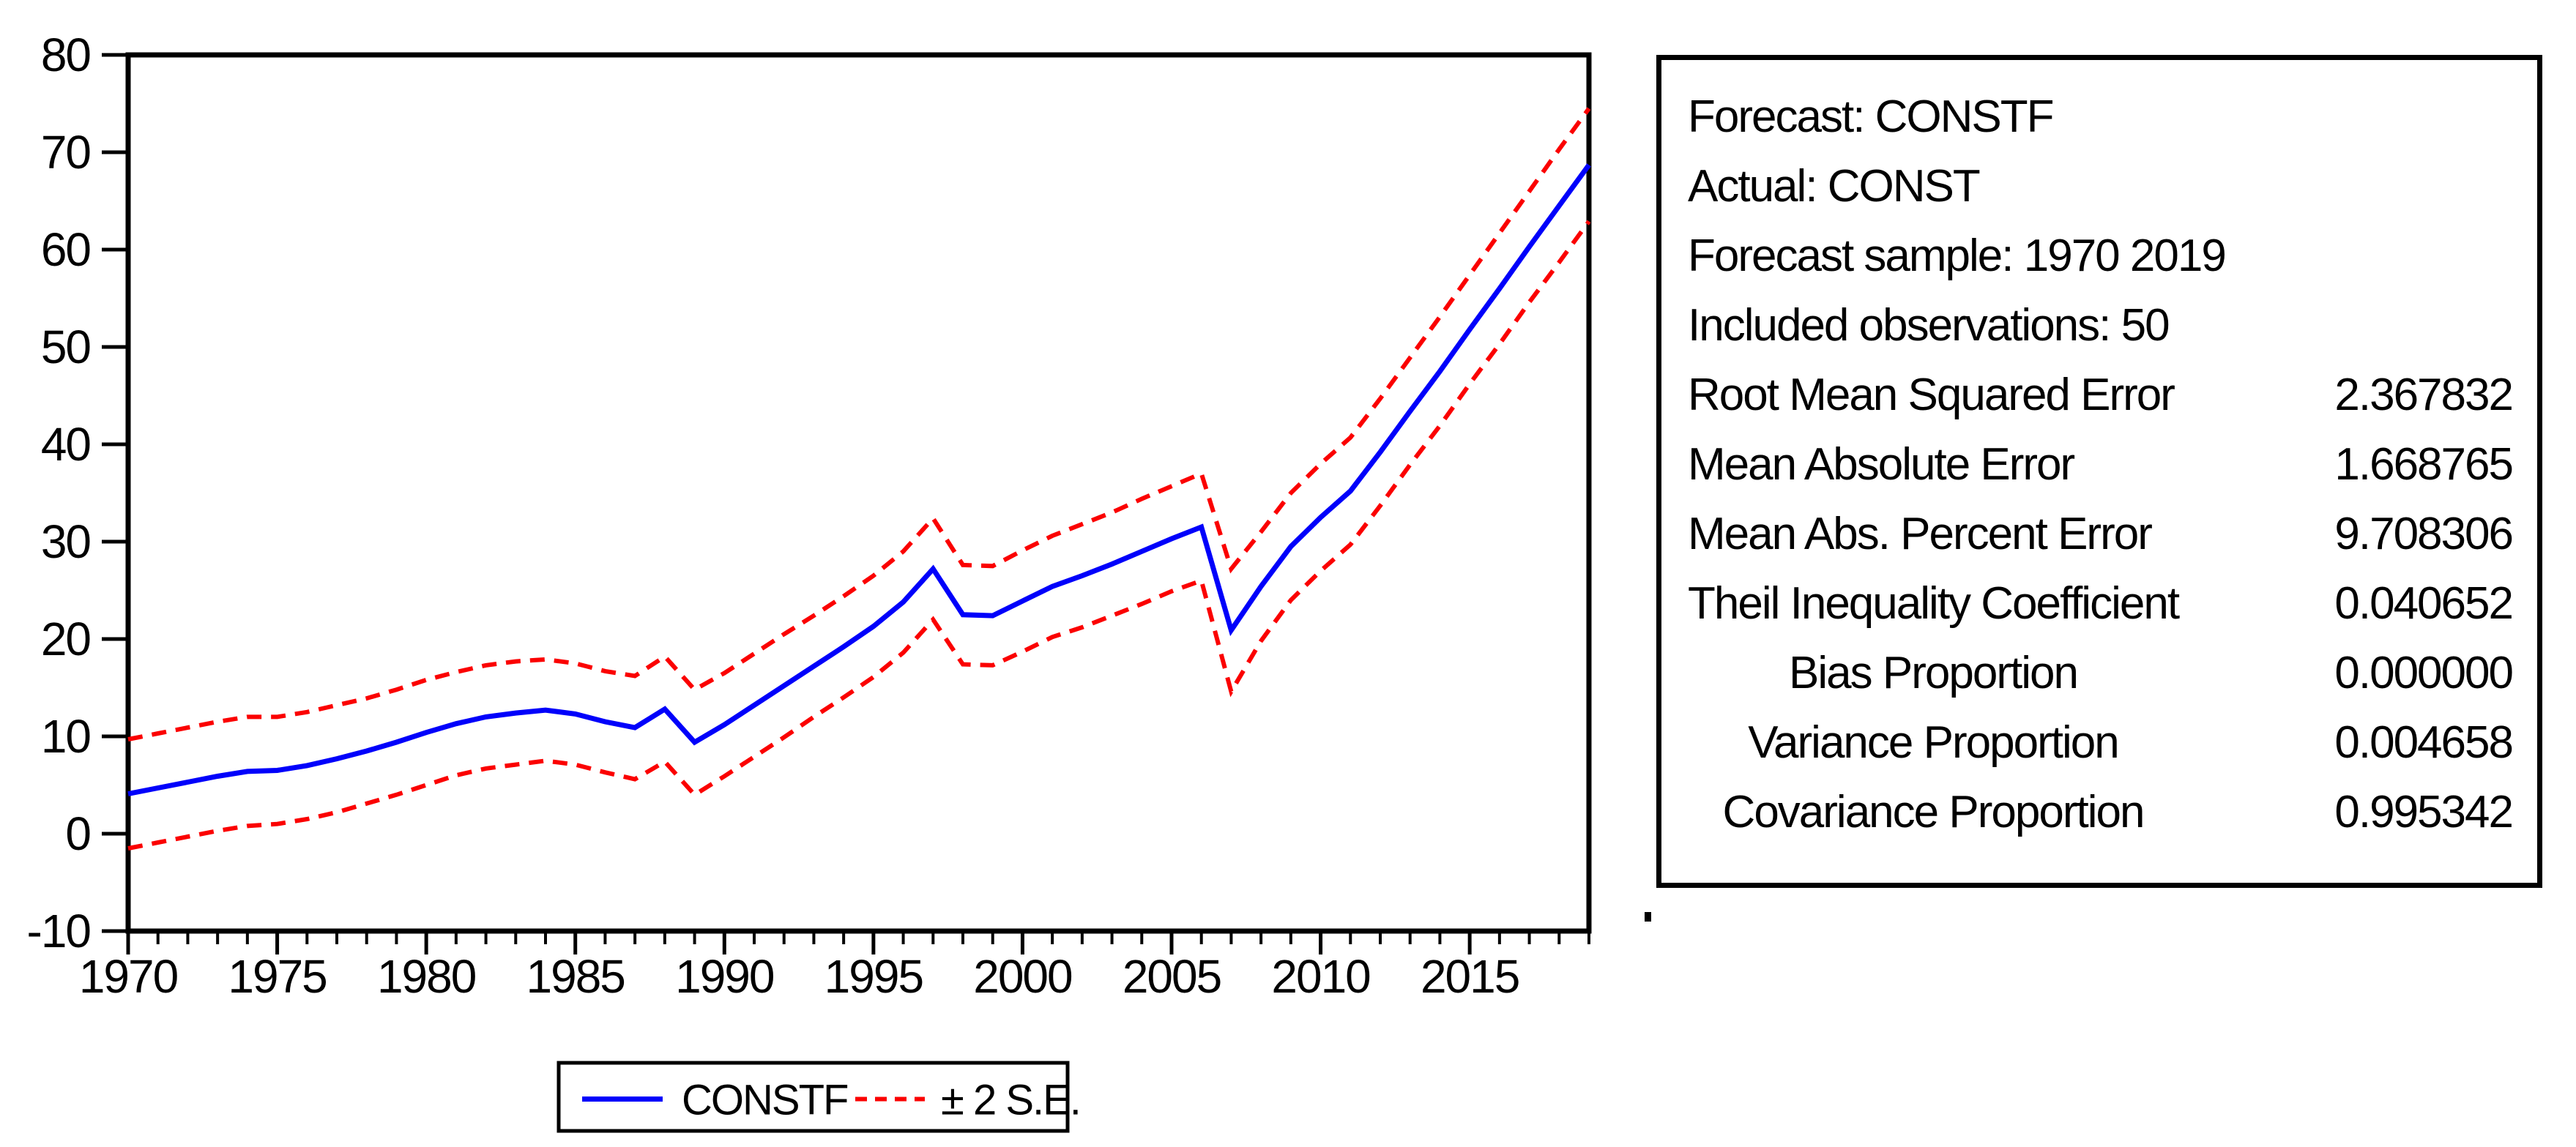  Describe the element at coordinates (575, 976) in the screenshot. I see `x-axis-tick-label: 1985` at that location.